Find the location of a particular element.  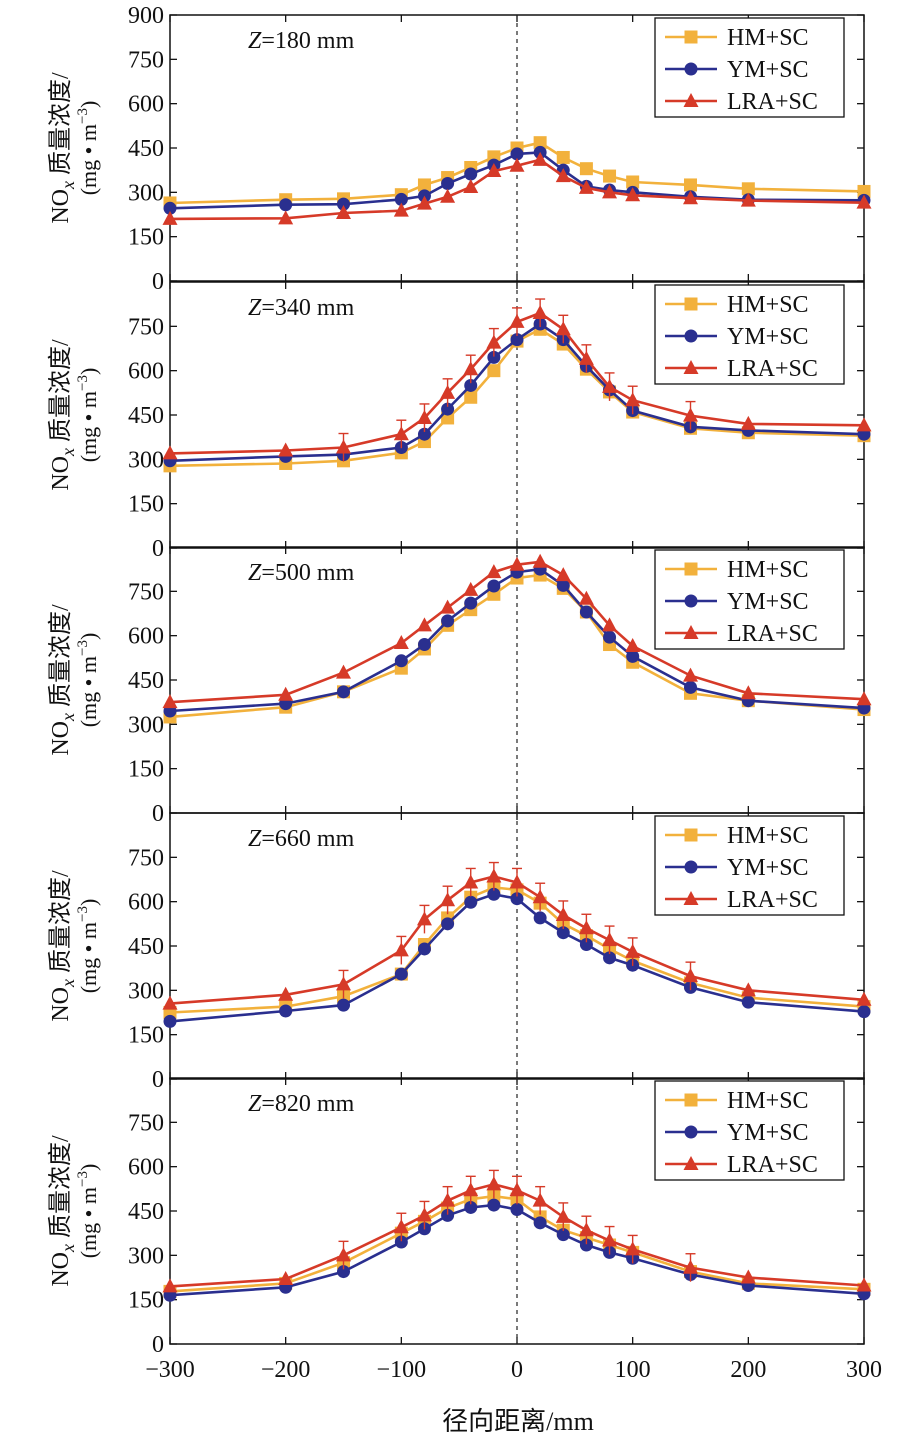

x-axis-label: 径向距离/mm is located at coordinates (518, 1421).